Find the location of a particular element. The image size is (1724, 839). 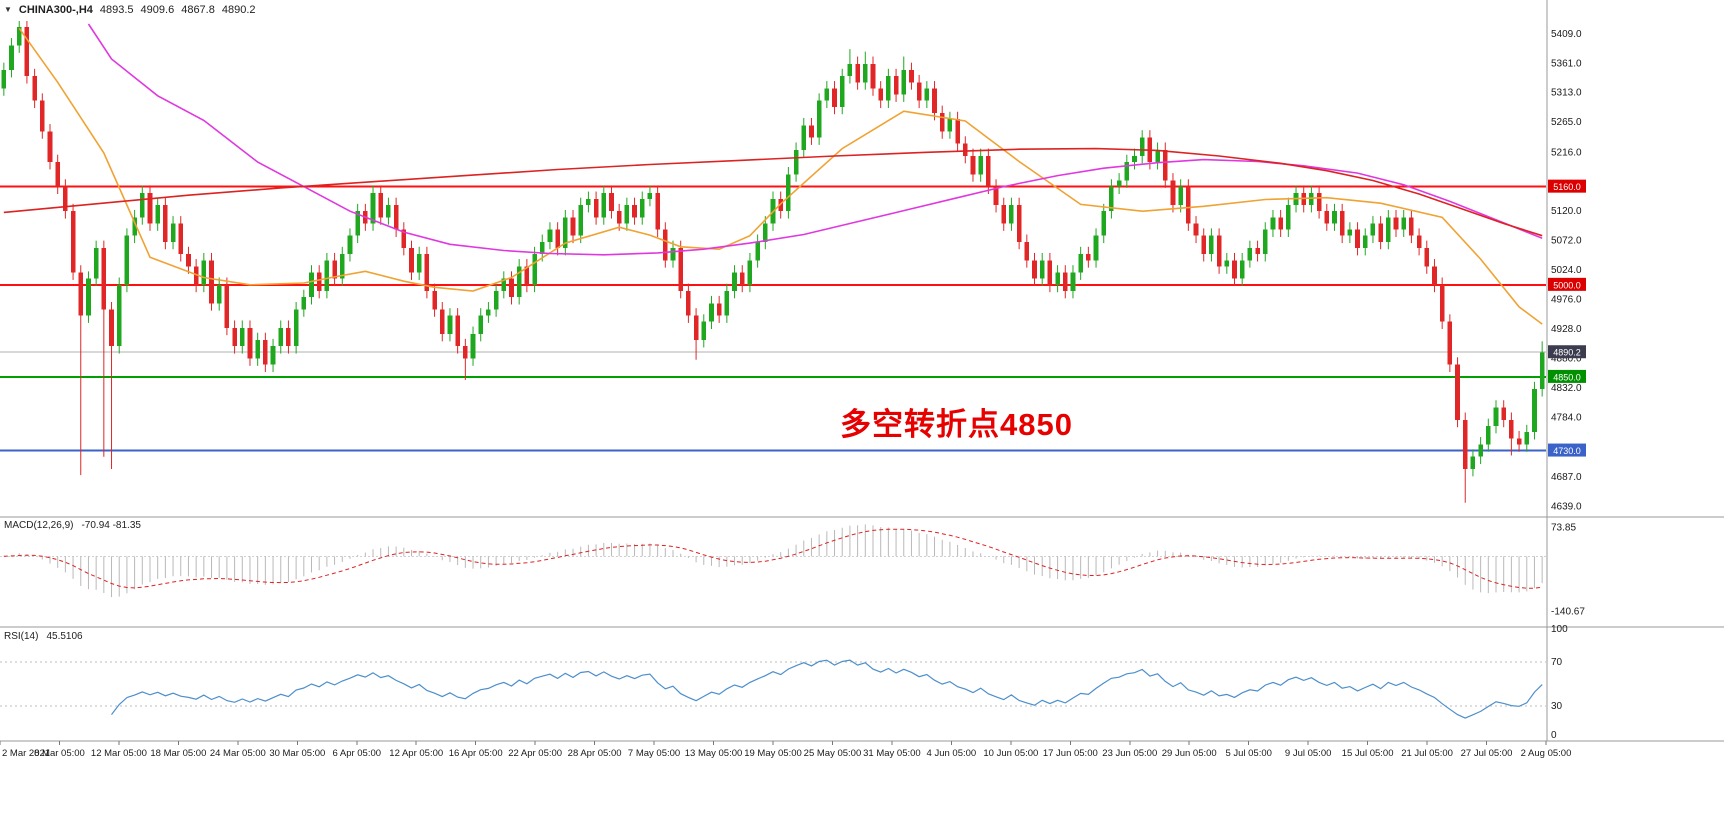

macd-panel-title: MACD(12,26,9) -70.94 -81.35 is located at coordinates (72, 525).